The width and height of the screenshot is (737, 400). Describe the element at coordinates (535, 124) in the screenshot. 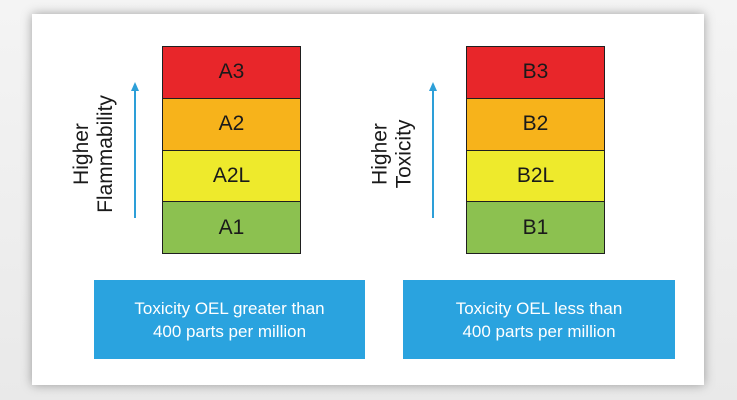

I see `class-cell-b2: B2` at that location.